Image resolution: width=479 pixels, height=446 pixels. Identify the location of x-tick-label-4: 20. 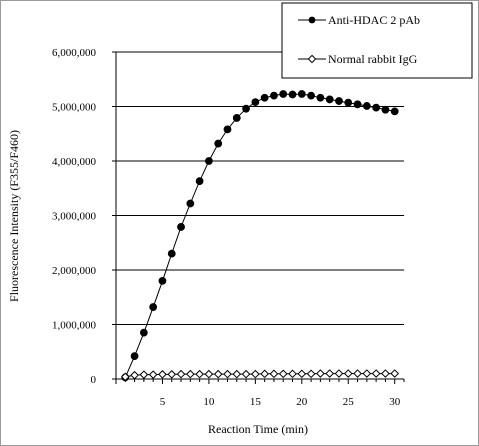
(302, 402).